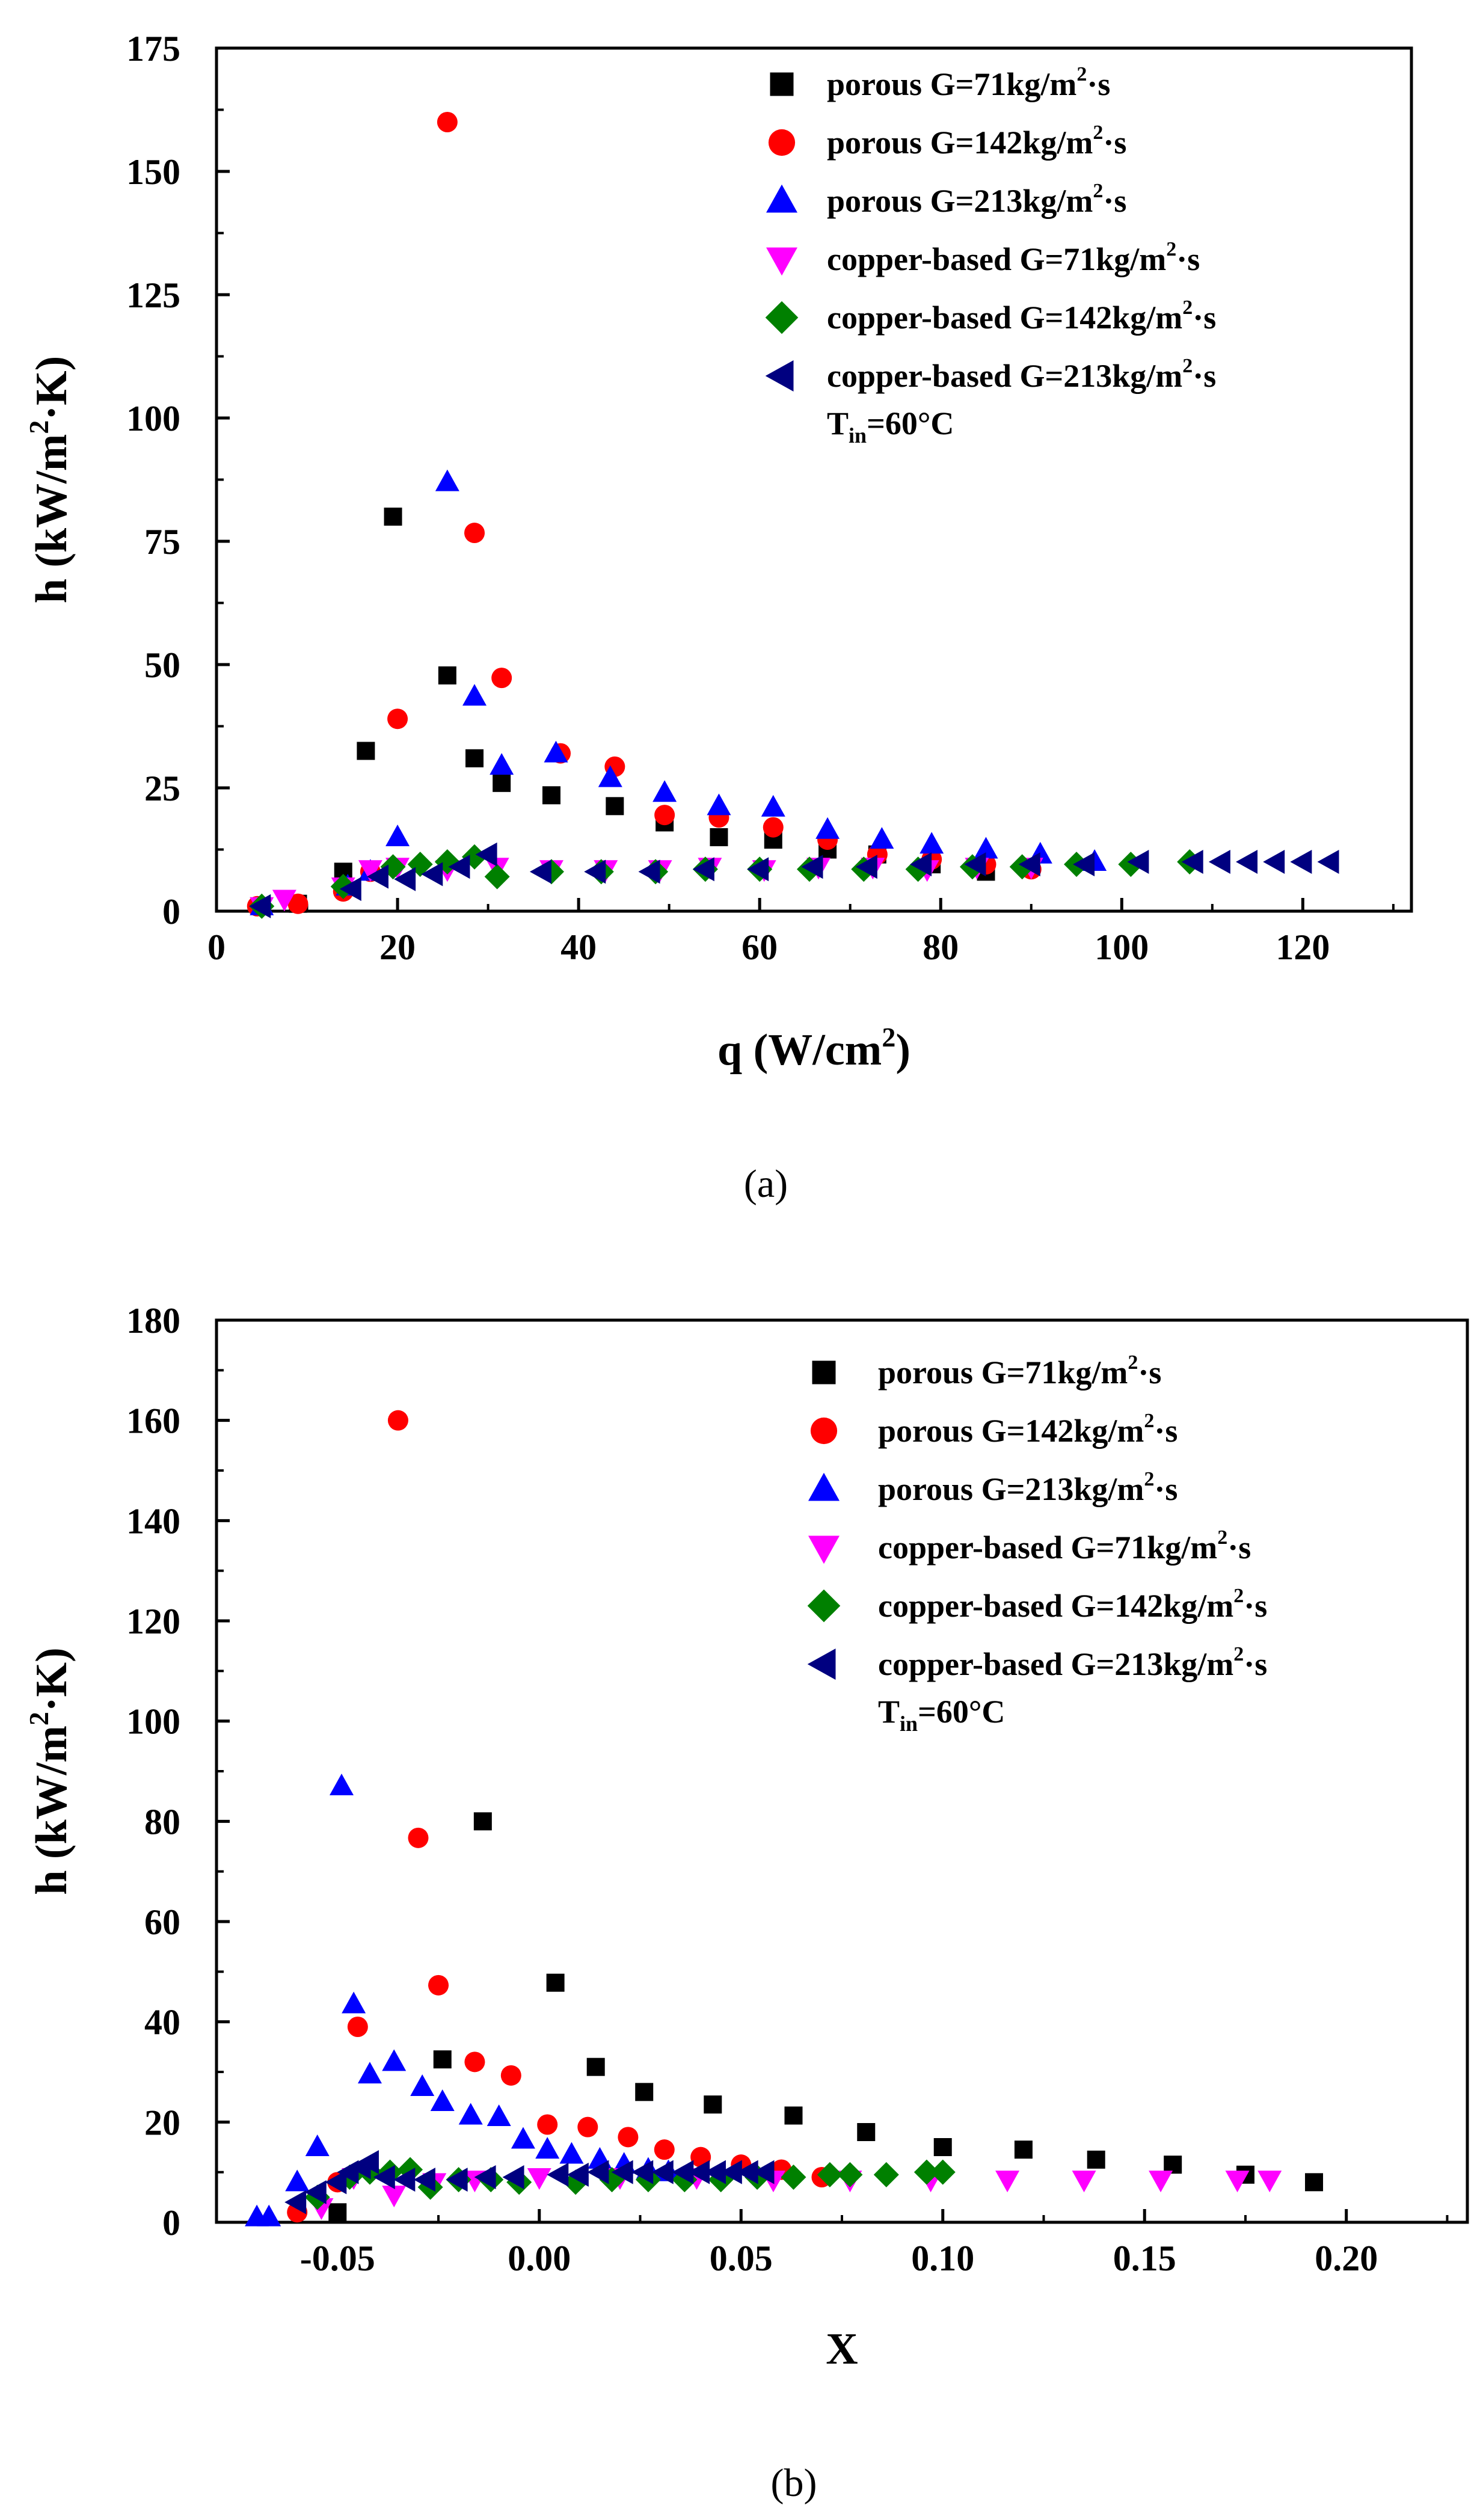 This screenshot has width=1483, height=2520. Describe the element at coordinates (171, 2223) in the screenshot. I see `y-tick-label: 0` at that location.